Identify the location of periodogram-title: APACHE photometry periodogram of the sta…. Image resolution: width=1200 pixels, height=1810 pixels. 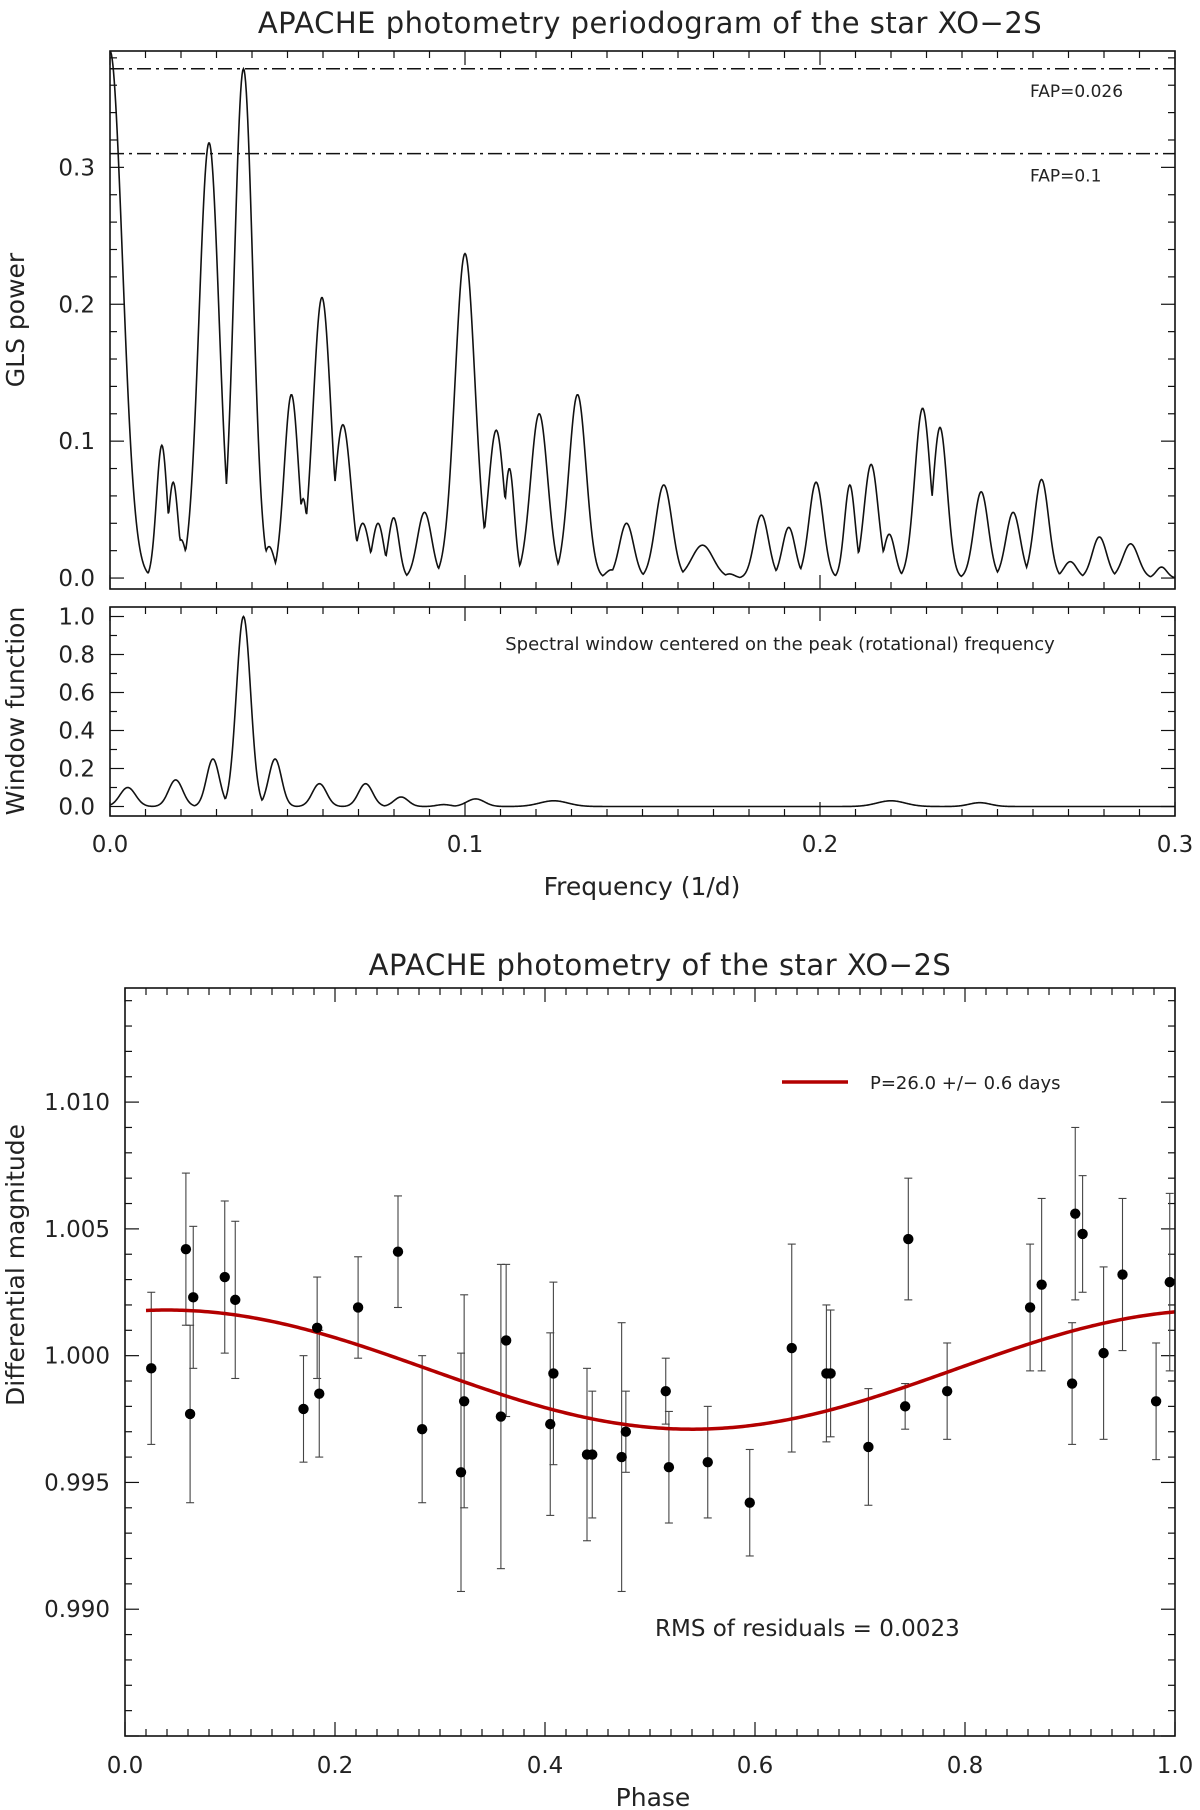
(650, 23).